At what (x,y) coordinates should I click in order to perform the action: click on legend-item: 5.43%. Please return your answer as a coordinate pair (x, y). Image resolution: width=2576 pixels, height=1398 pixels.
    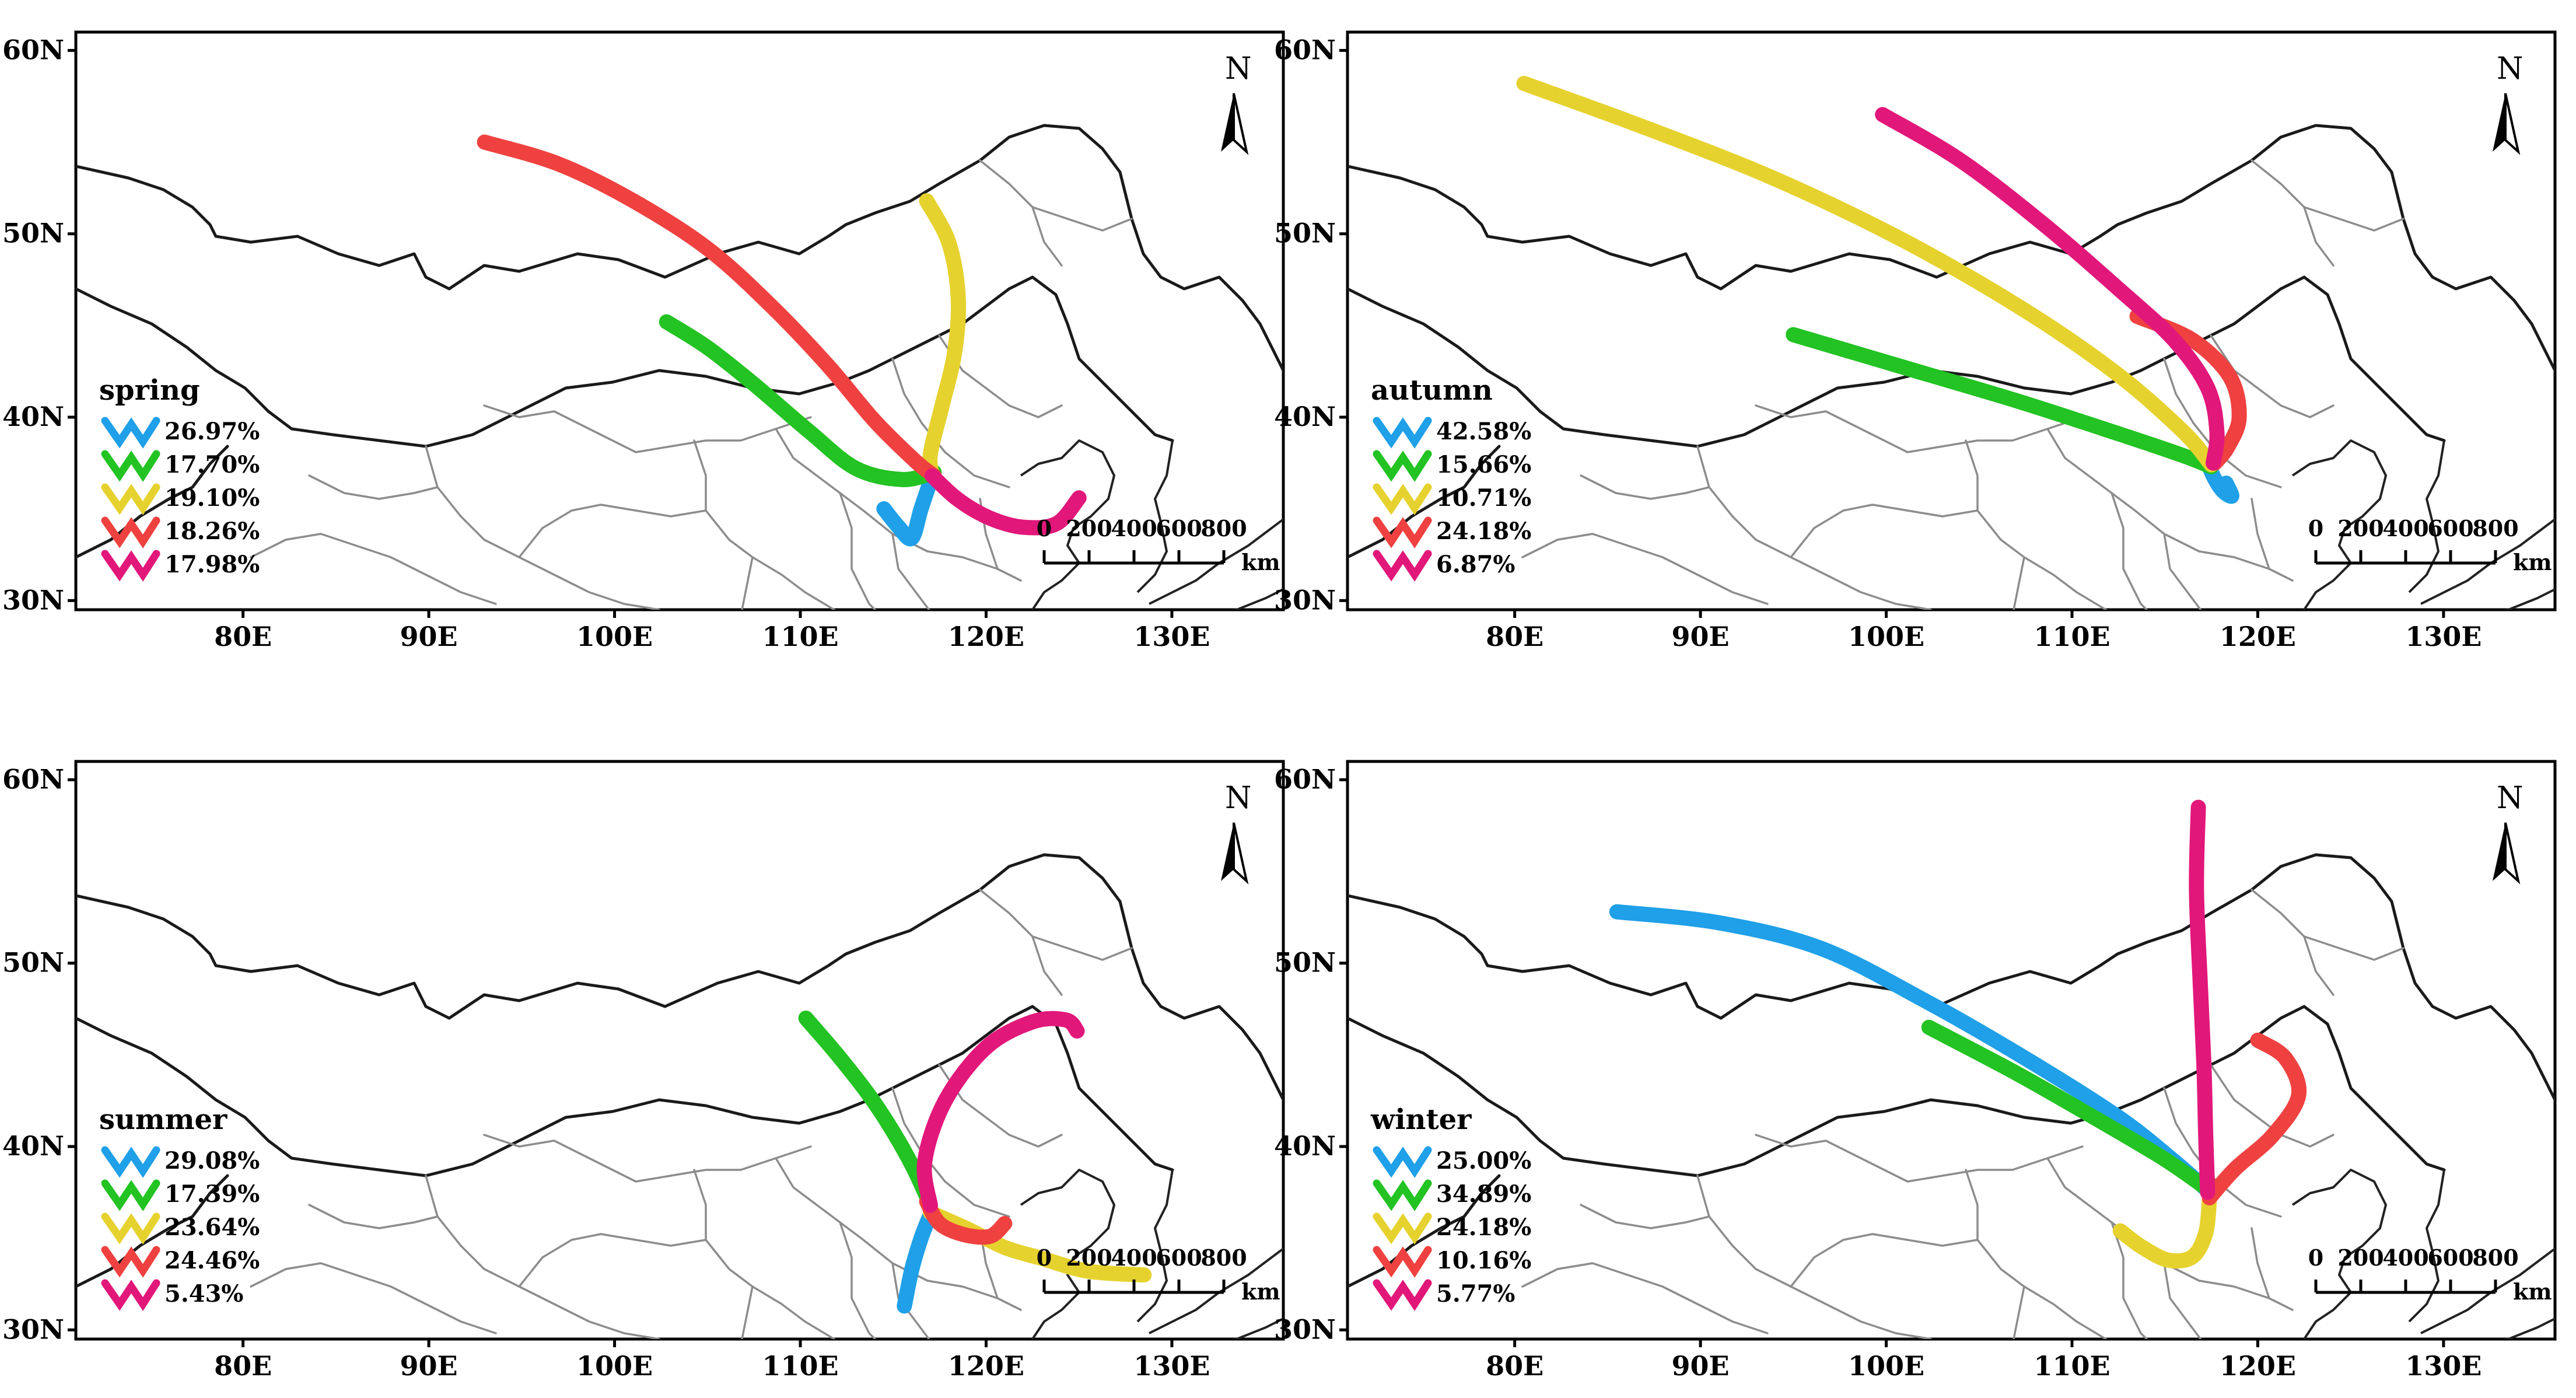
    Looking at the image, I should click on (172, 1295).